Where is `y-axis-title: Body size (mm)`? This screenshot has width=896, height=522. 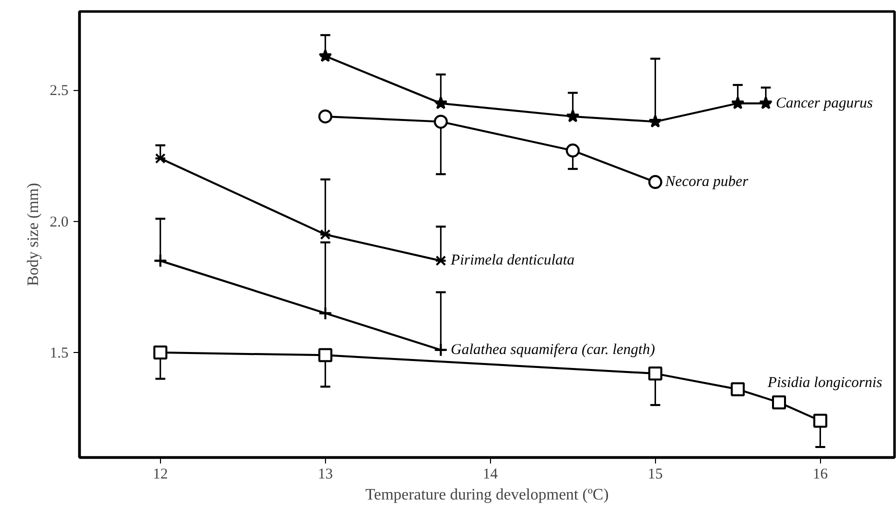
y-axis-title: Body size (mm) is located at coordinates (33, 234).